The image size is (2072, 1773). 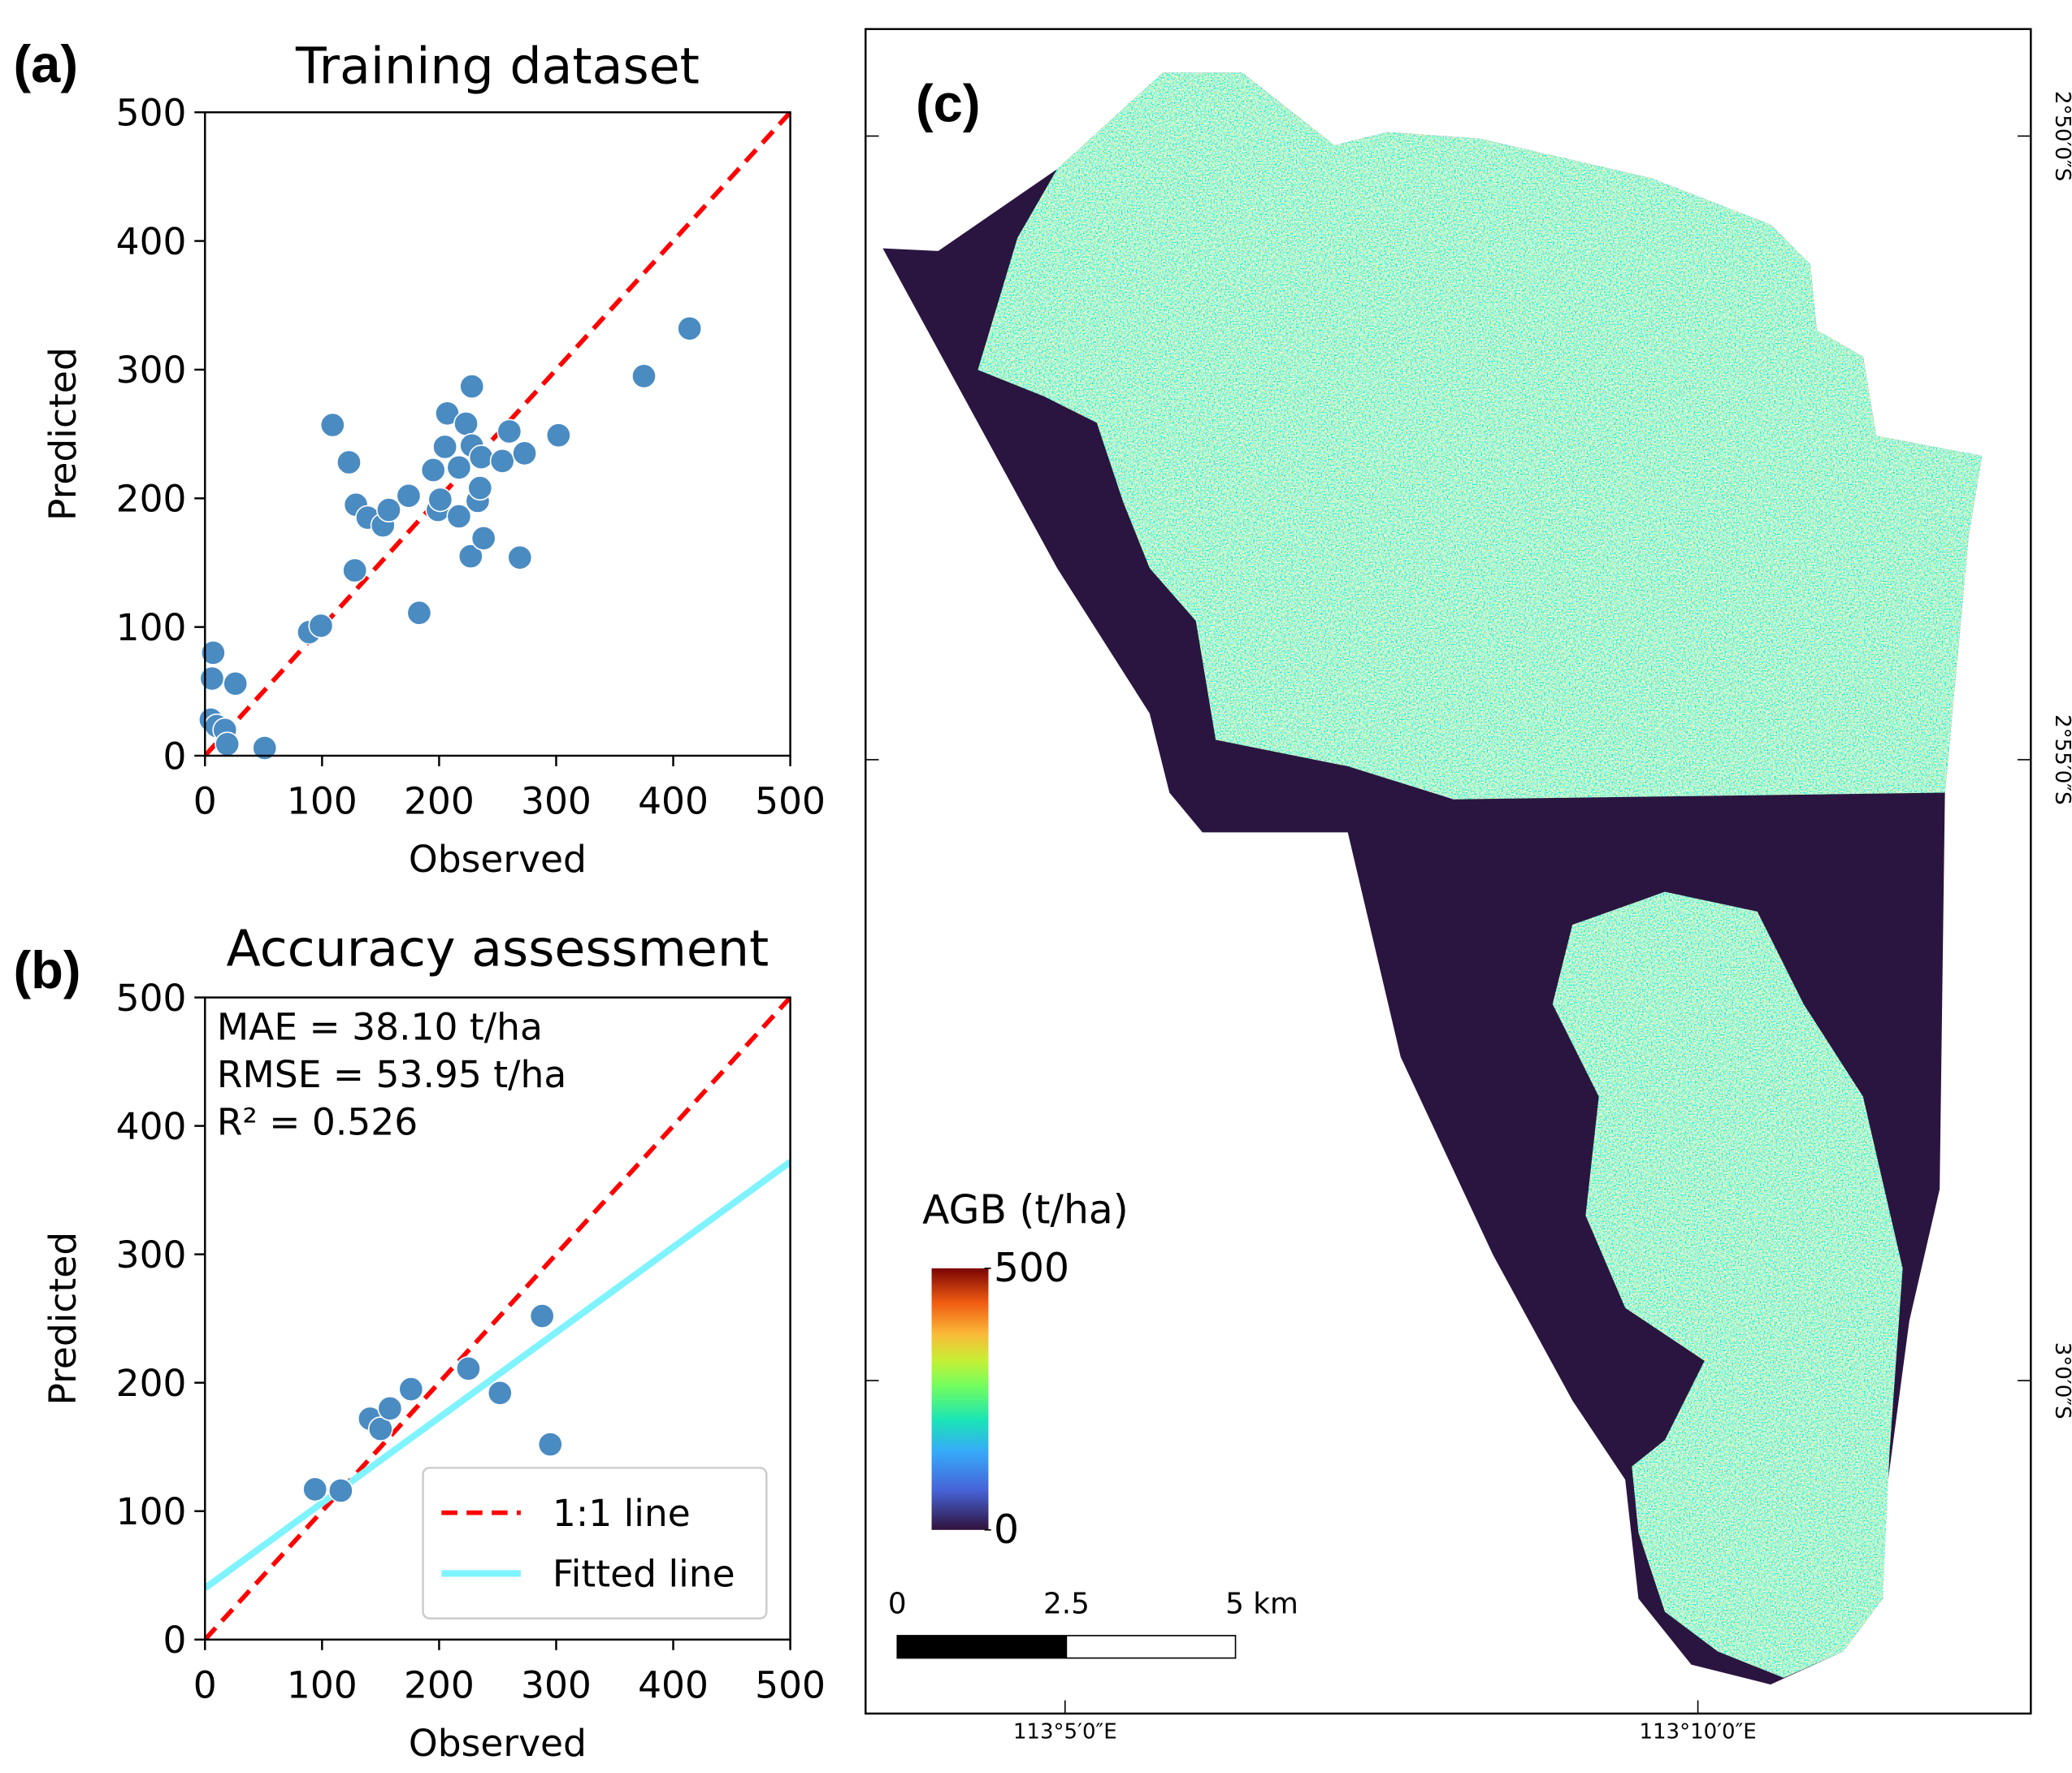 I want to click on lat-label: 2°50′0″S, so click(x=2061, y=136).